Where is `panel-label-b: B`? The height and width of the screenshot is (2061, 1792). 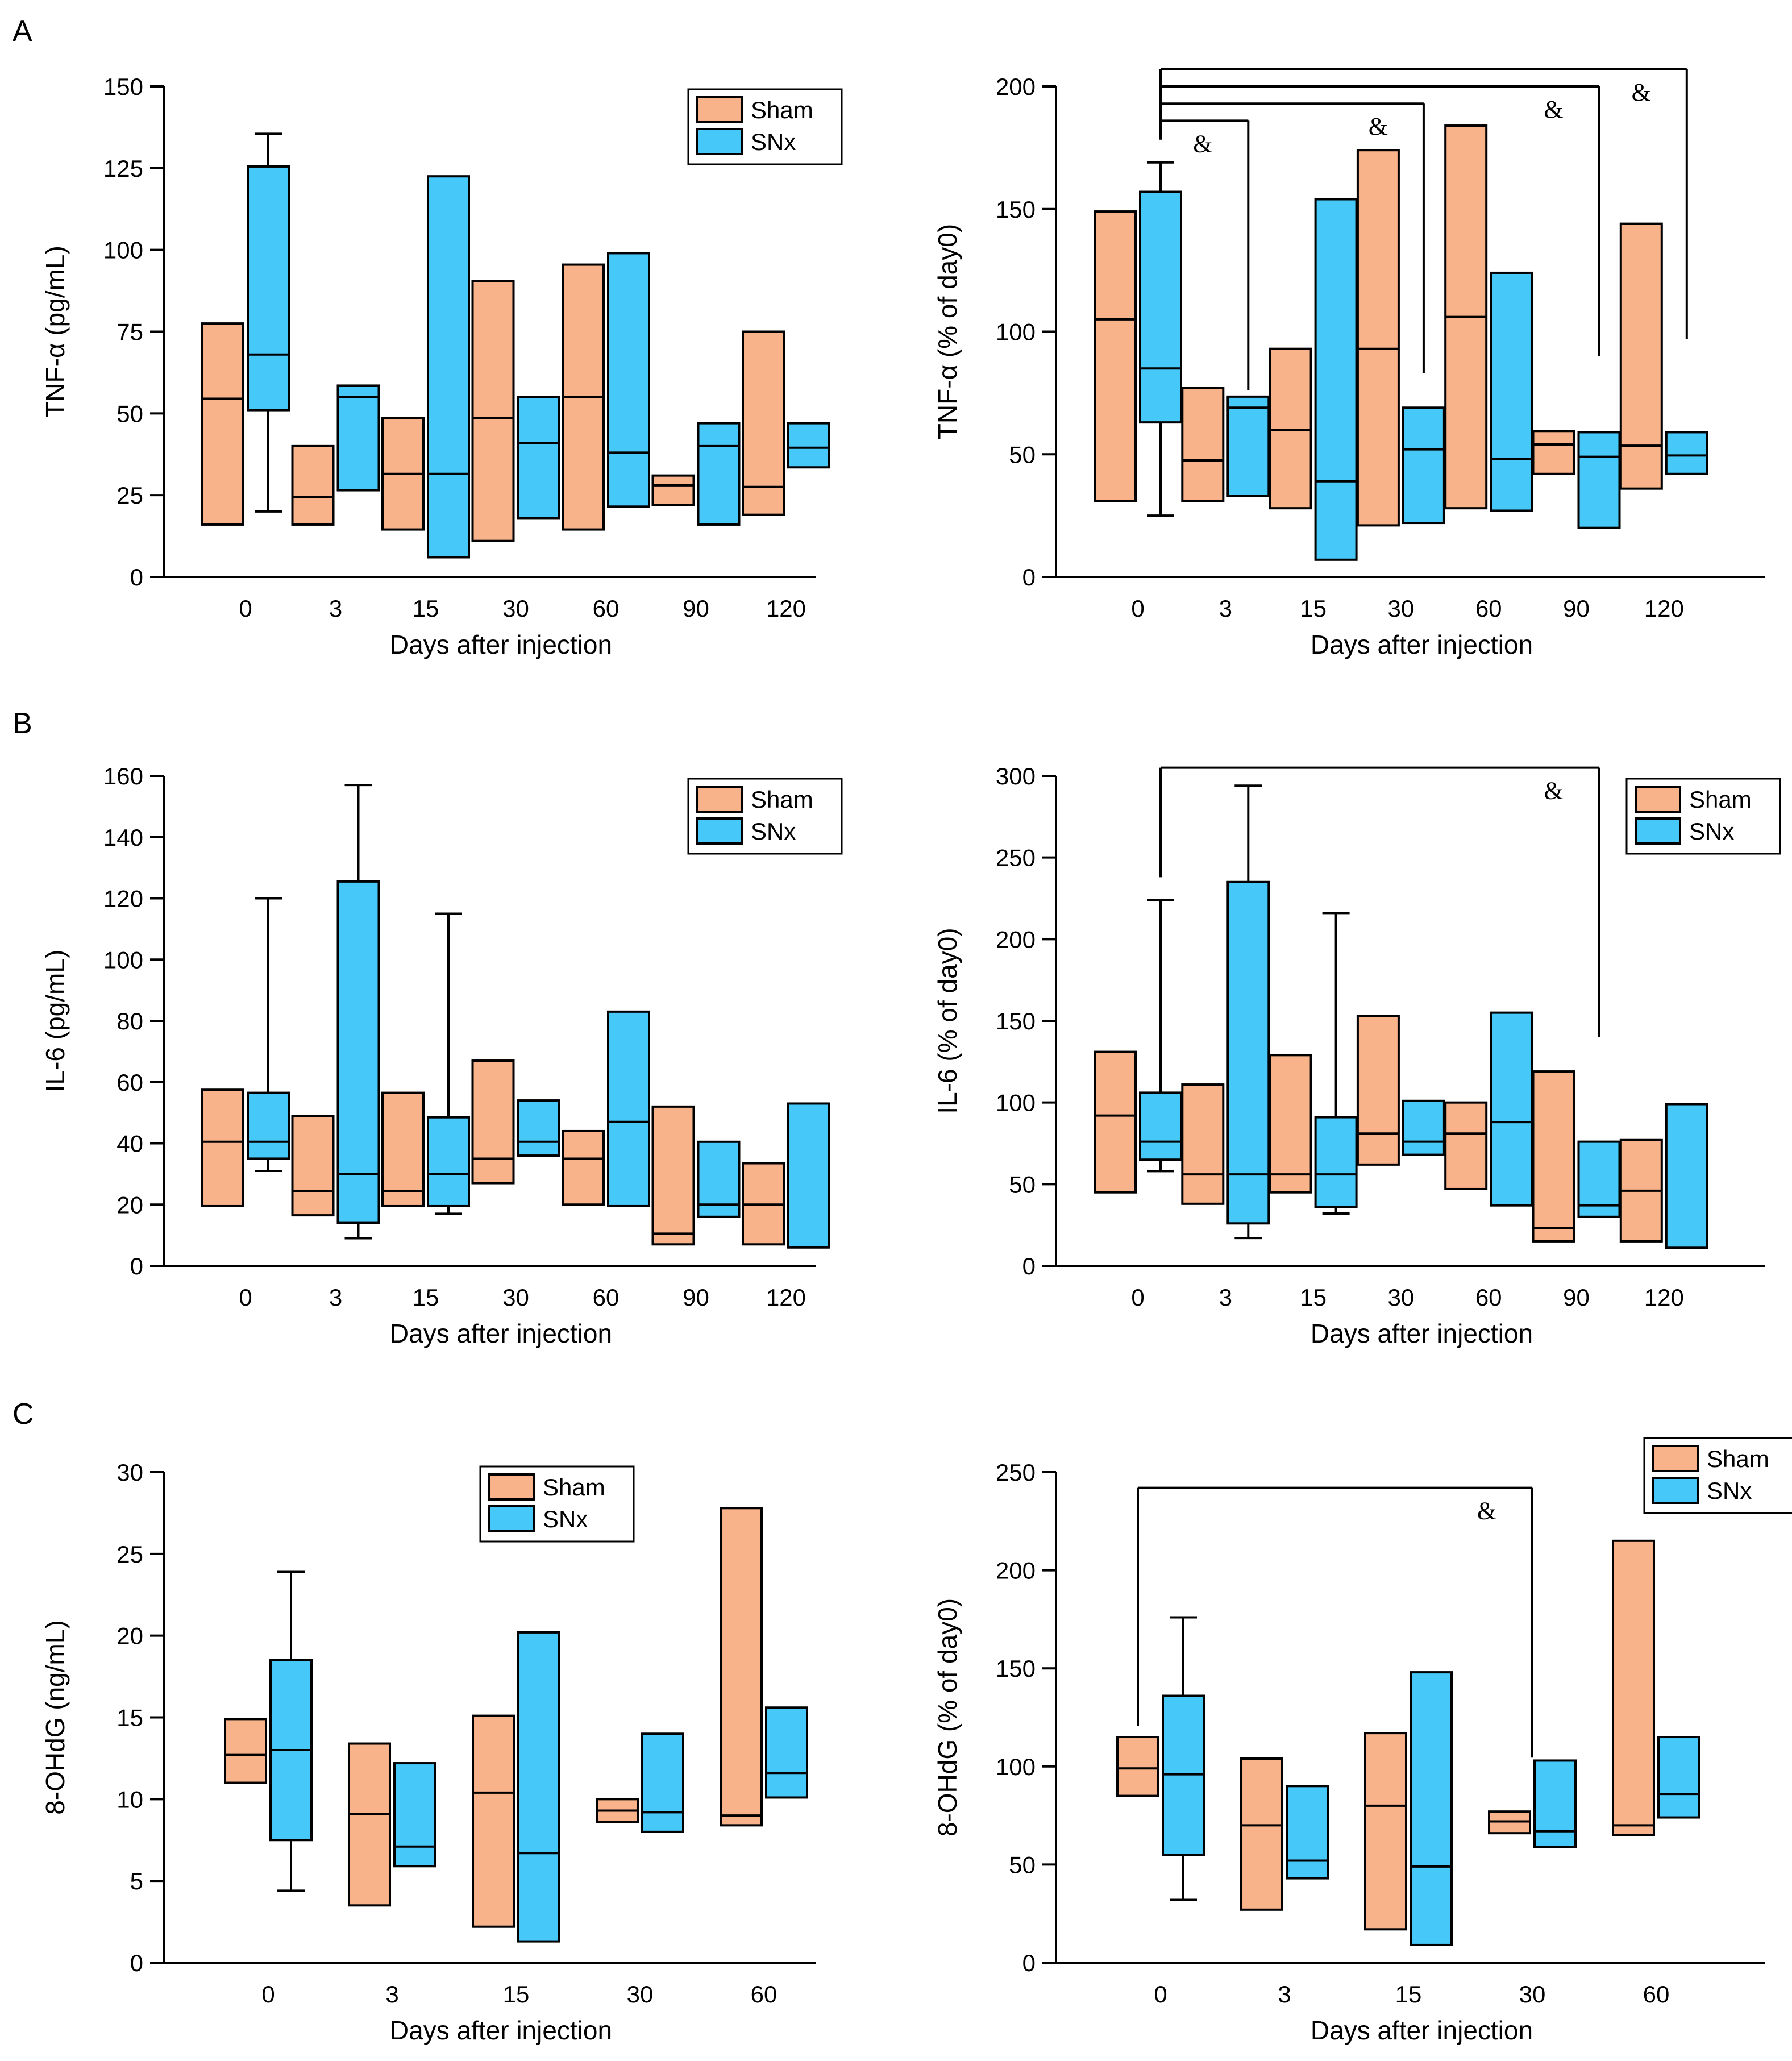 panel-label-b: B is located at coordinates (22, 723).